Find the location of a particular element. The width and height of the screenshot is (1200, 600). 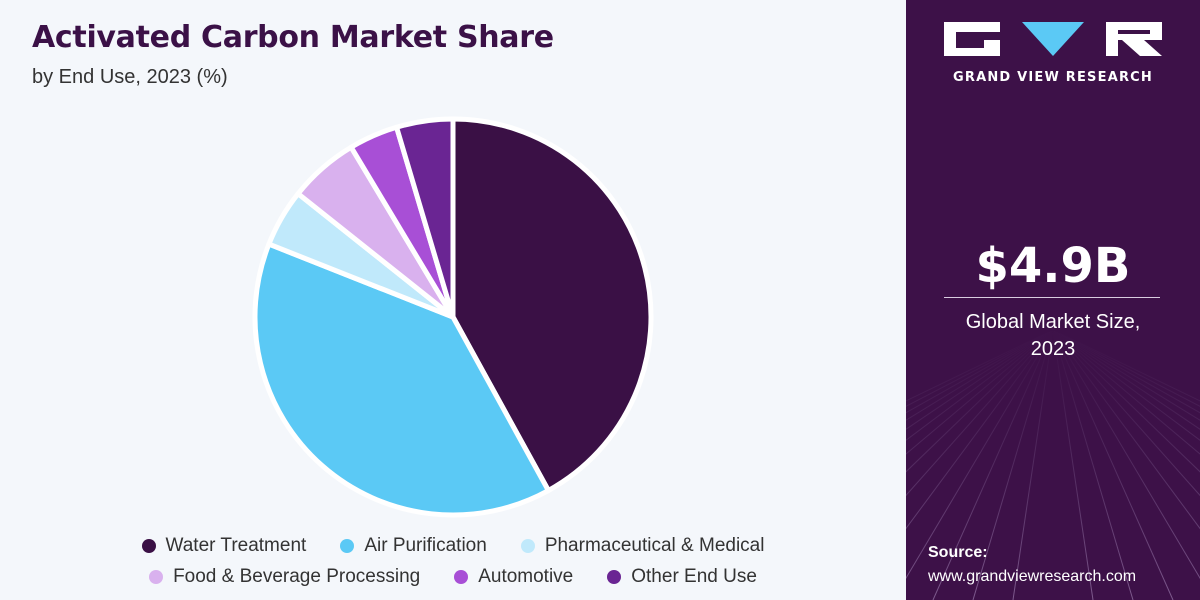

legend-label: Pharmaceutical & Medical is located at coordinates (654, 545).